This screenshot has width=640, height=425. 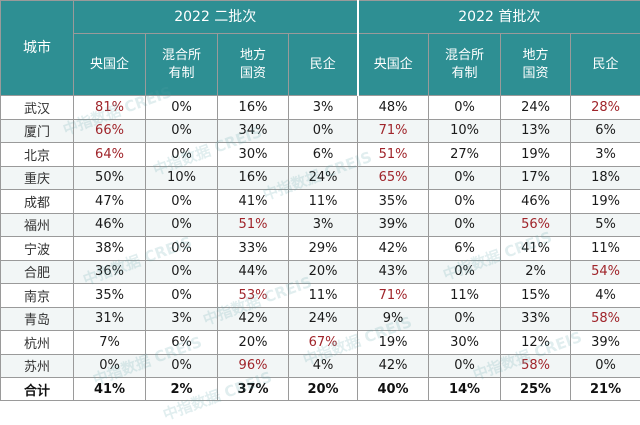 I want to click on city-cell: 杭州, so click(x=37, y=343).